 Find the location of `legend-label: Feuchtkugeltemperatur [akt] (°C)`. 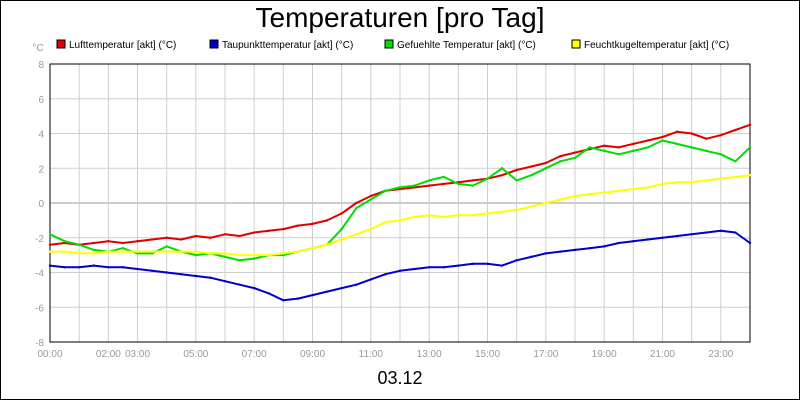

legend-label: Feuchtkugeltemperatur [akt] (°C) is located at coordinates (656, 45).